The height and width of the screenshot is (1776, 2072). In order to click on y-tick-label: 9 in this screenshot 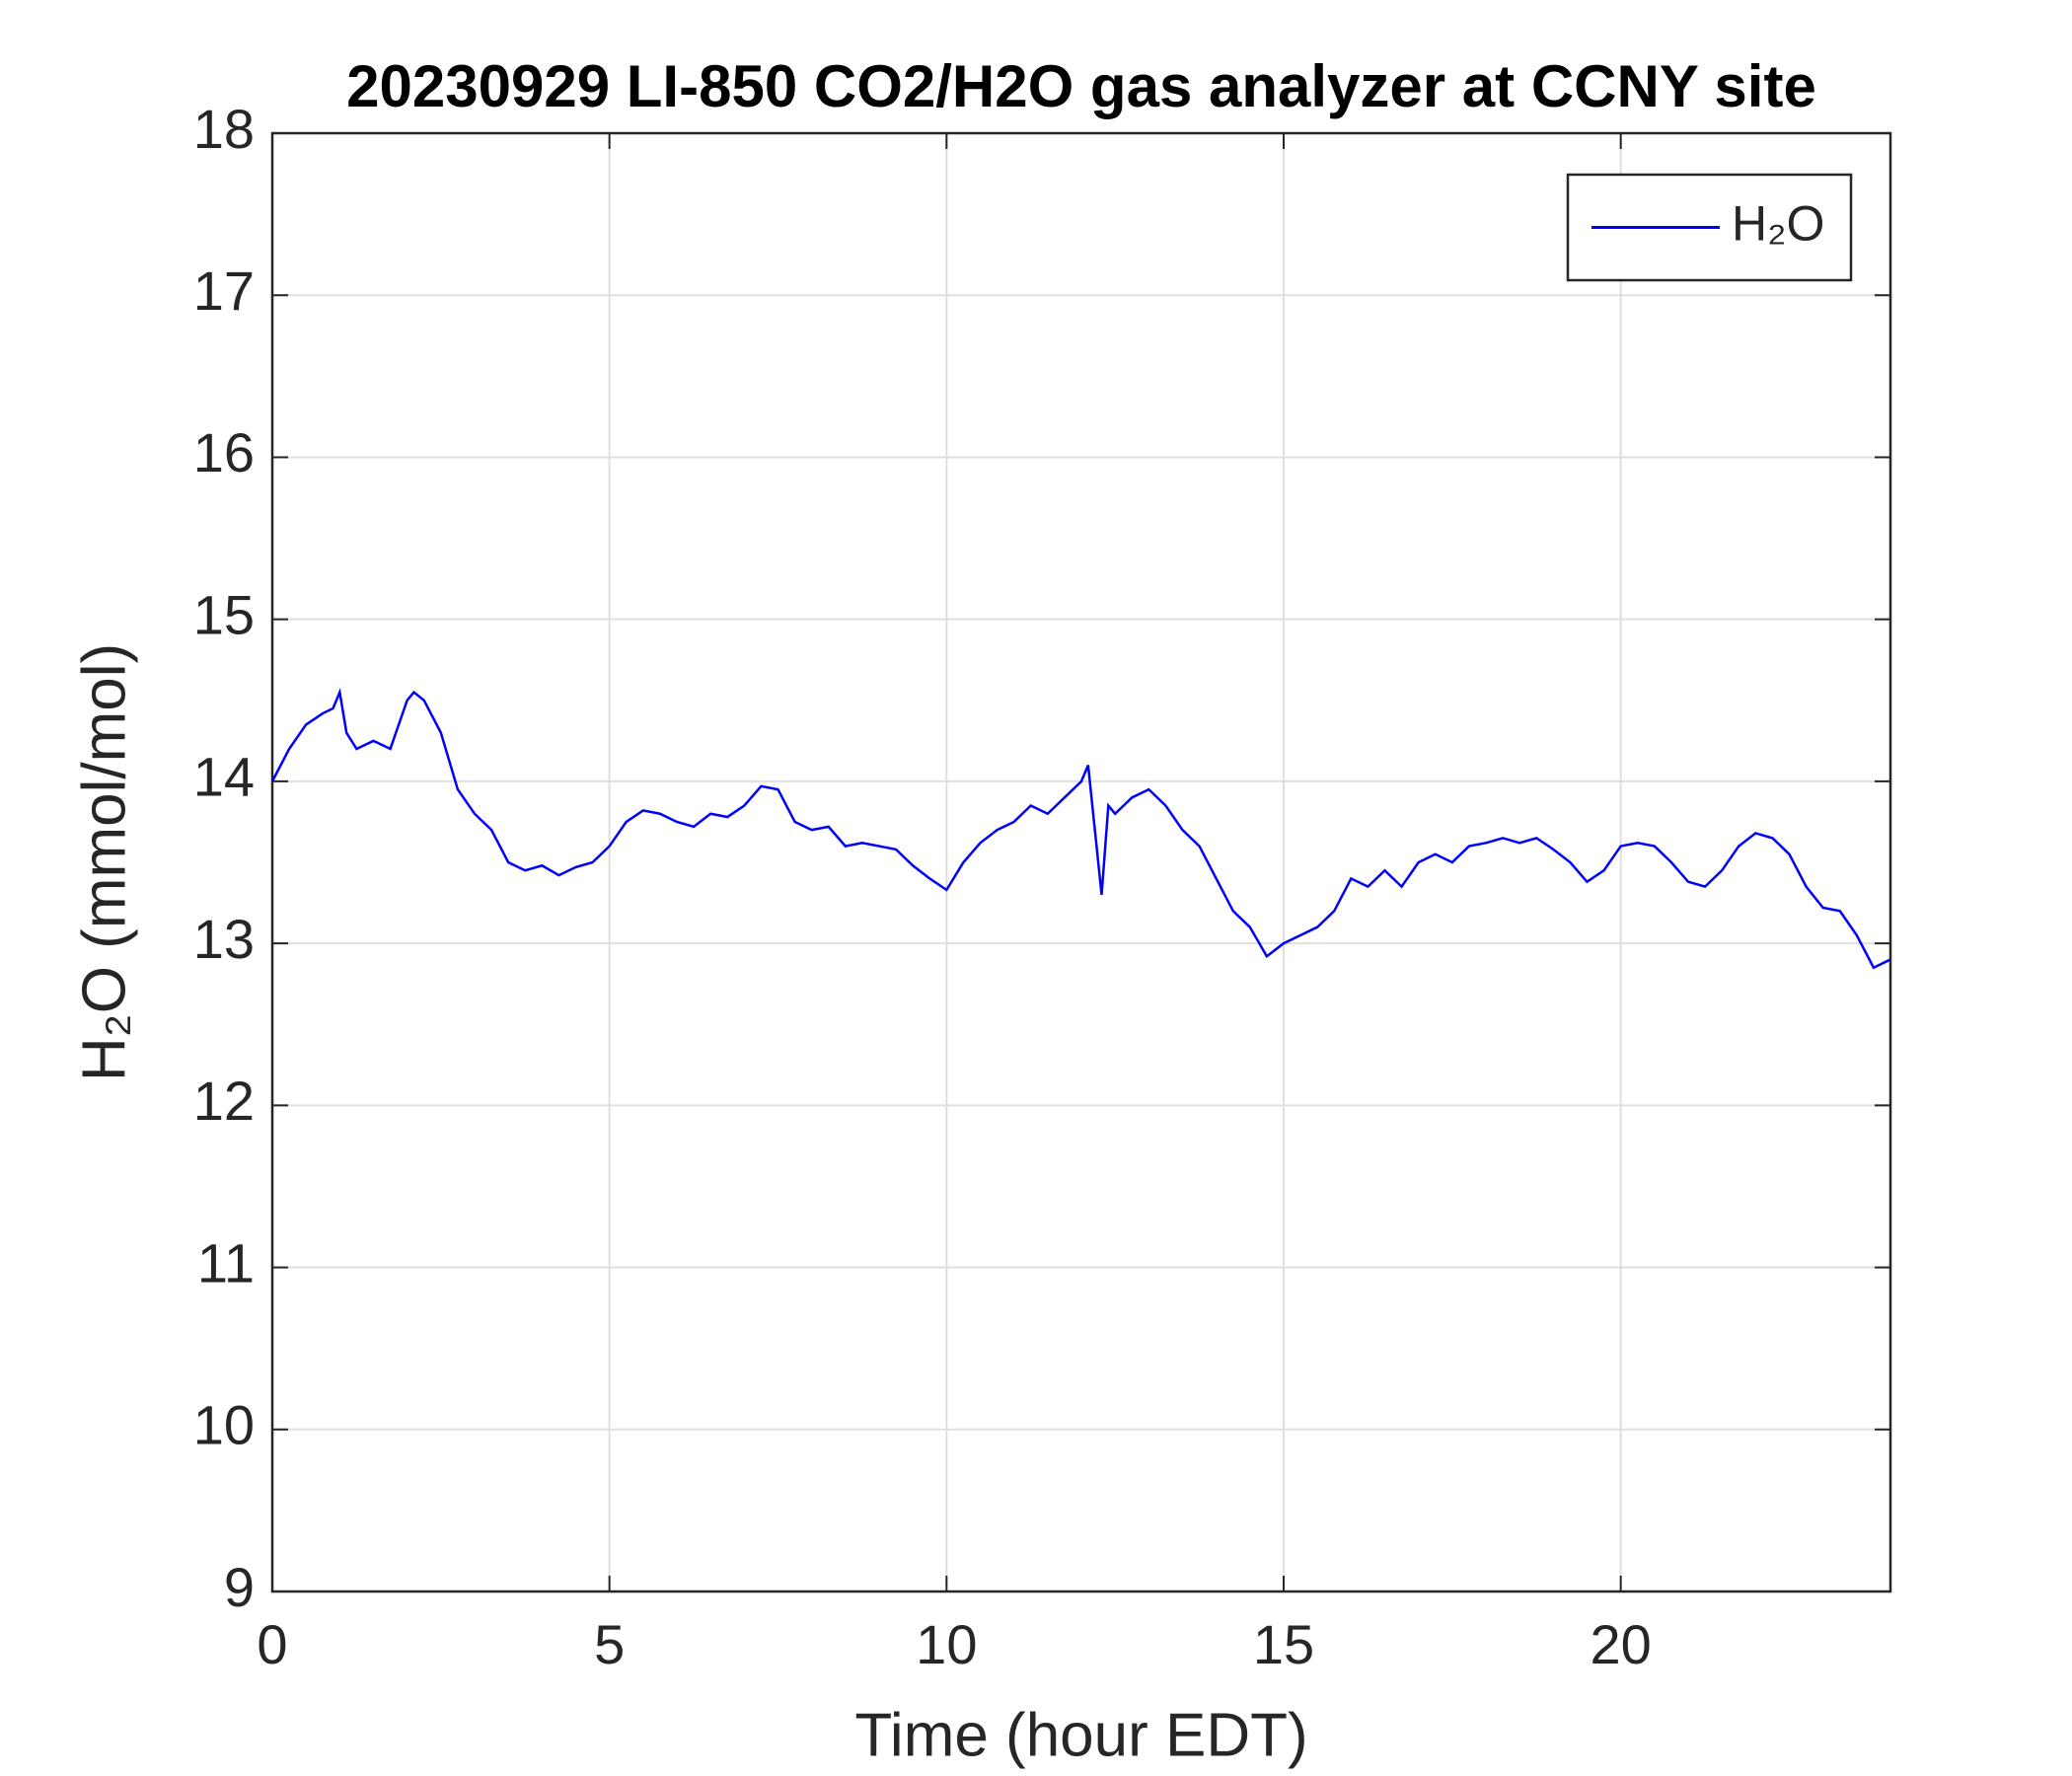, I will do `click(240, 1587)`.